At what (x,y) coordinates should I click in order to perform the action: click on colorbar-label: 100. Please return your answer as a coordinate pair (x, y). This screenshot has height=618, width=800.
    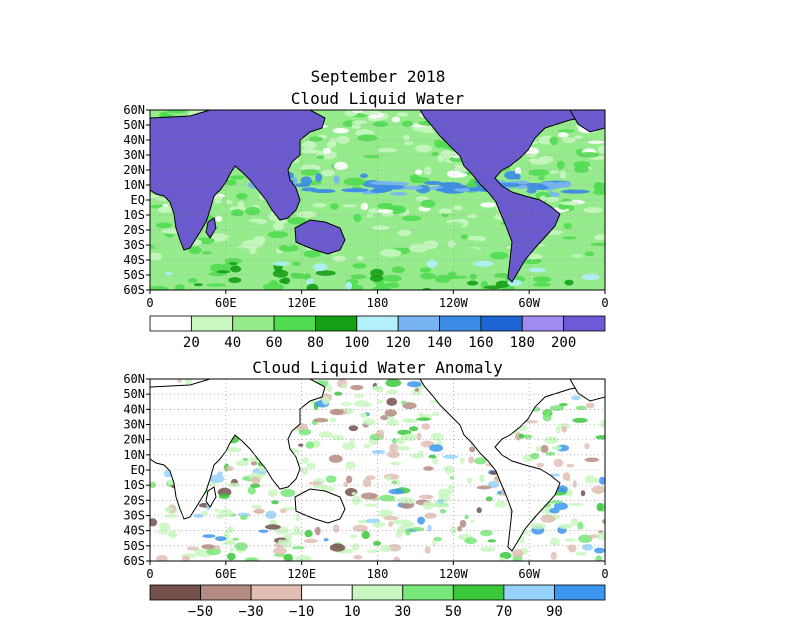
    Looking at the image, I should click on (356, 343).